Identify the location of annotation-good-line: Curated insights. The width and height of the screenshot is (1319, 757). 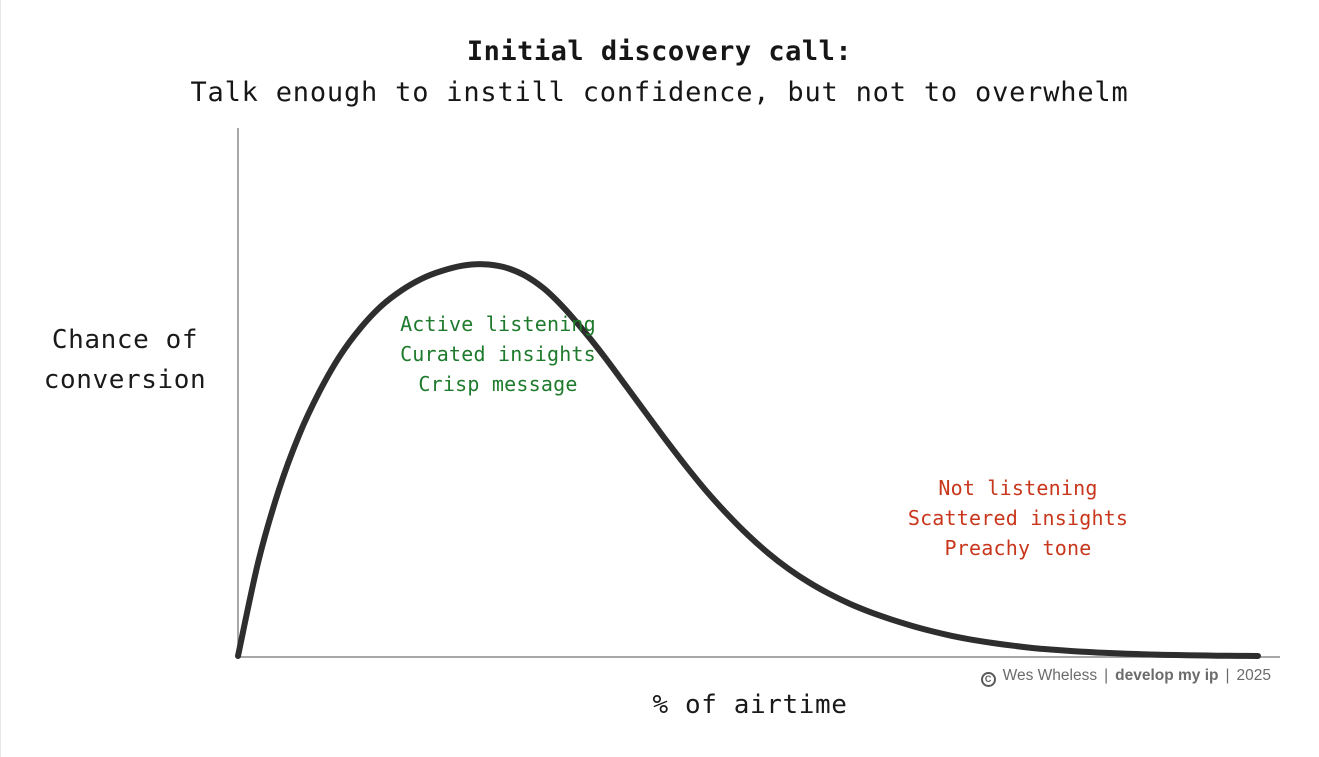
(498, 354).